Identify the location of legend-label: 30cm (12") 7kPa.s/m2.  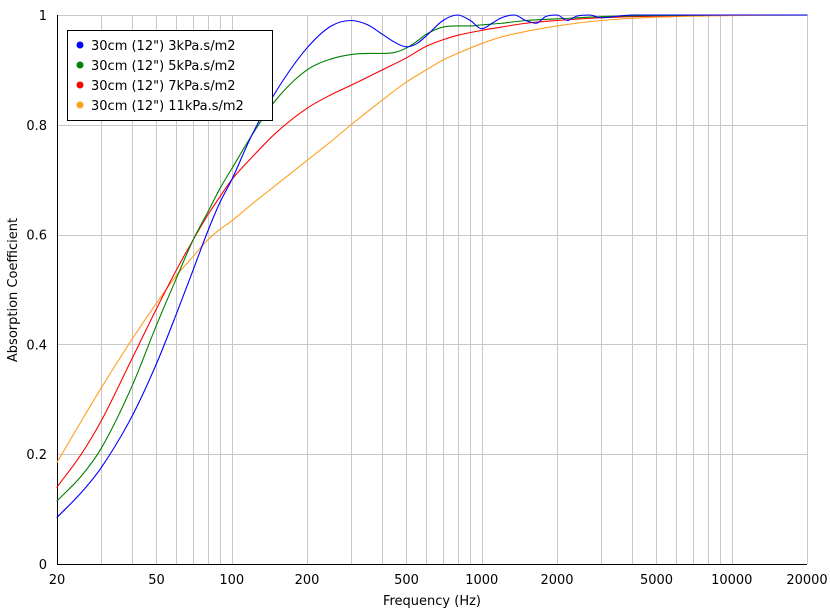
(163, 86).